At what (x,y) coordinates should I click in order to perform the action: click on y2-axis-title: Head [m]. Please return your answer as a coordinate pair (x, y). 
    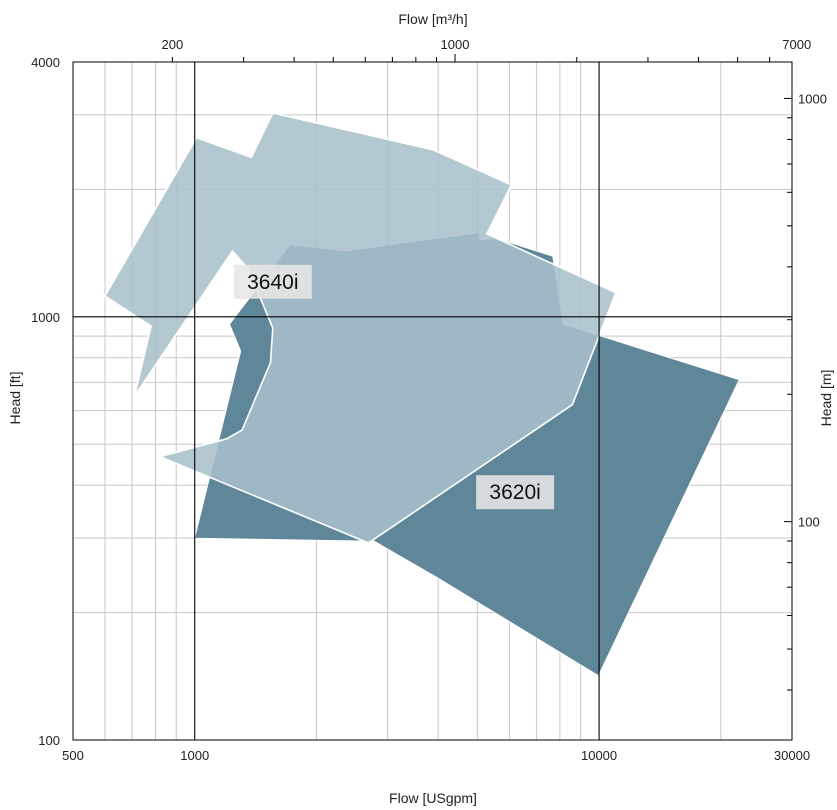
    Looking at the image, I should click on (826, 398).